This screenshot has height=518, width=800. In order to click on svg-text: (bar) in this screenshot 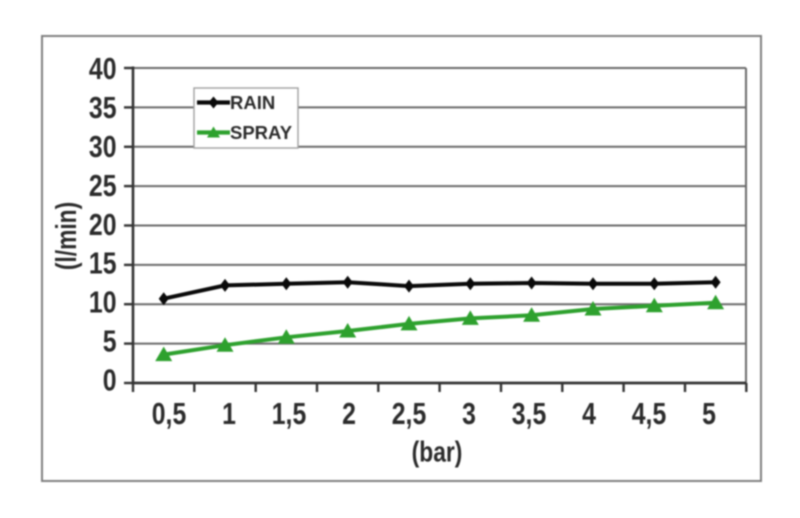, I will do `click(437, 452)`.